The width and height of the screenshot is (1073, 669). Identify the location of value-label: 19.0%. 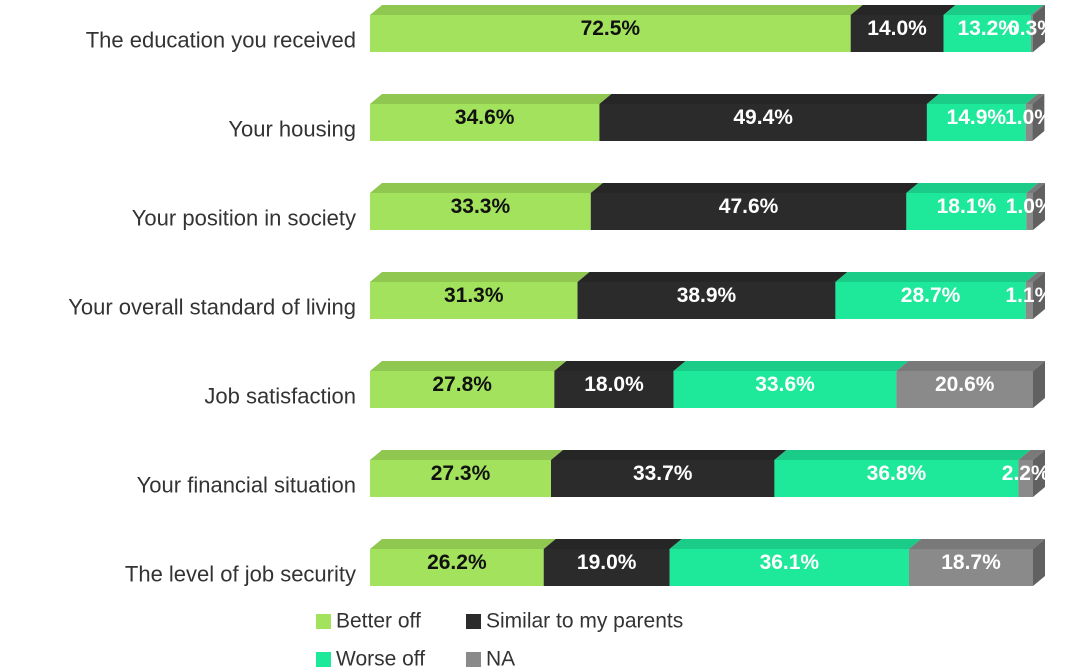
(607, 562).